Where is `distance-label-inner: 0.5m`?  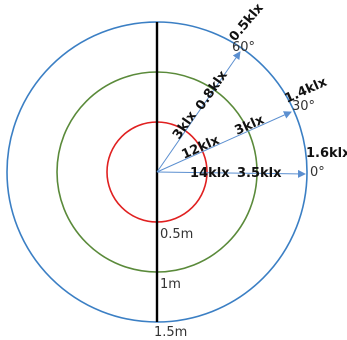 distance-label-inner: 0.5m is located at coordinates (176, 234).